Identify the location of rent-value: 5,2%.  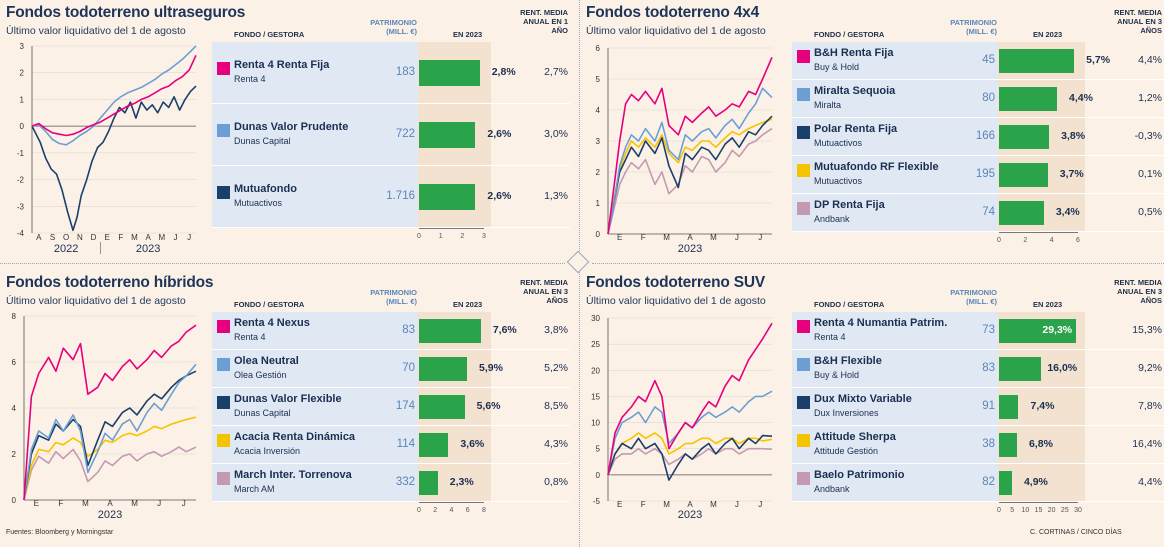
(556, 367).